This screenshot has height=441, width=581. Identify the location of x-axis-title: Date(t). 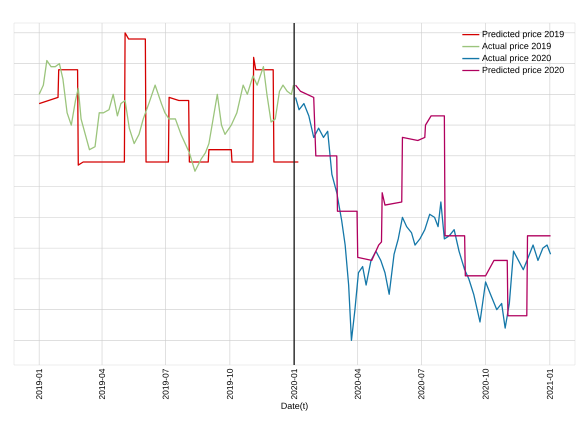
(295, 406).